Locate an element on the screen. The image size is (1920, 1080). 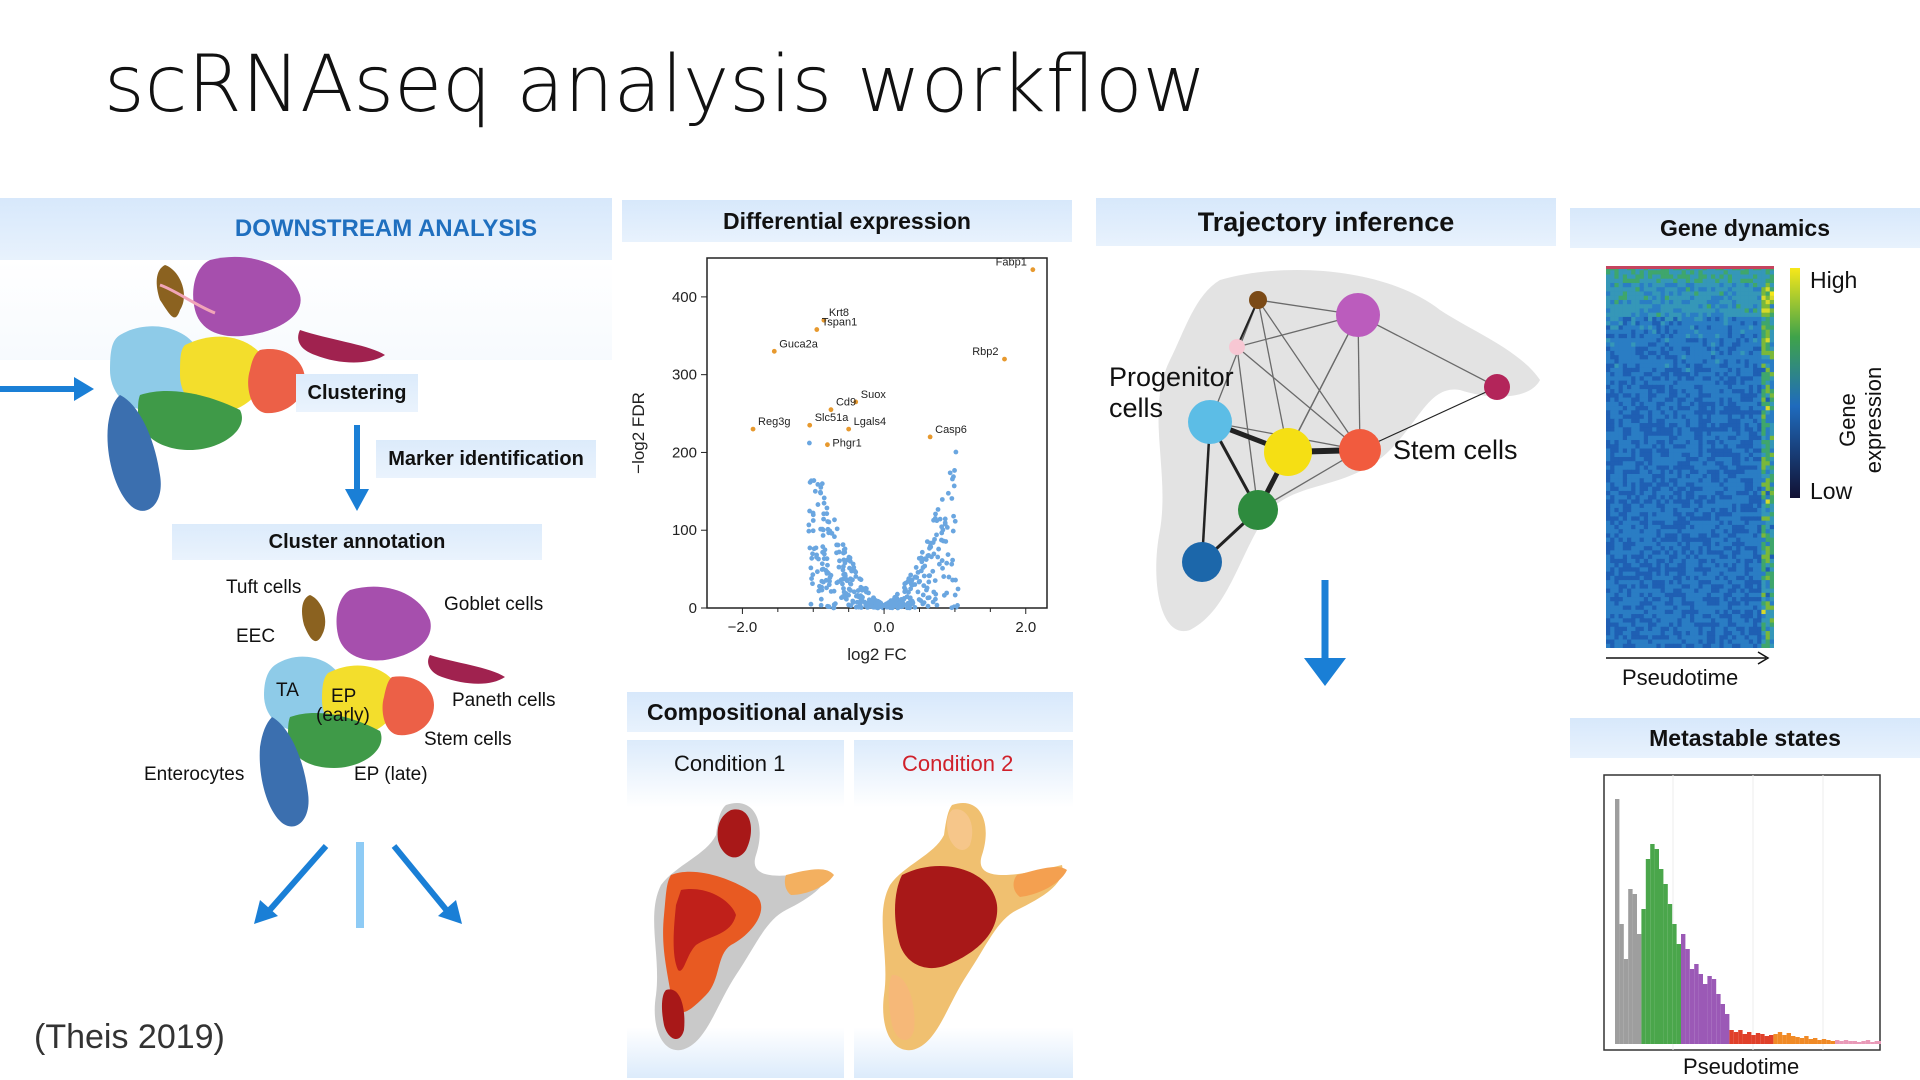
slide-title: scRNAseq analysis workflow is located at coordinates (655, 85).